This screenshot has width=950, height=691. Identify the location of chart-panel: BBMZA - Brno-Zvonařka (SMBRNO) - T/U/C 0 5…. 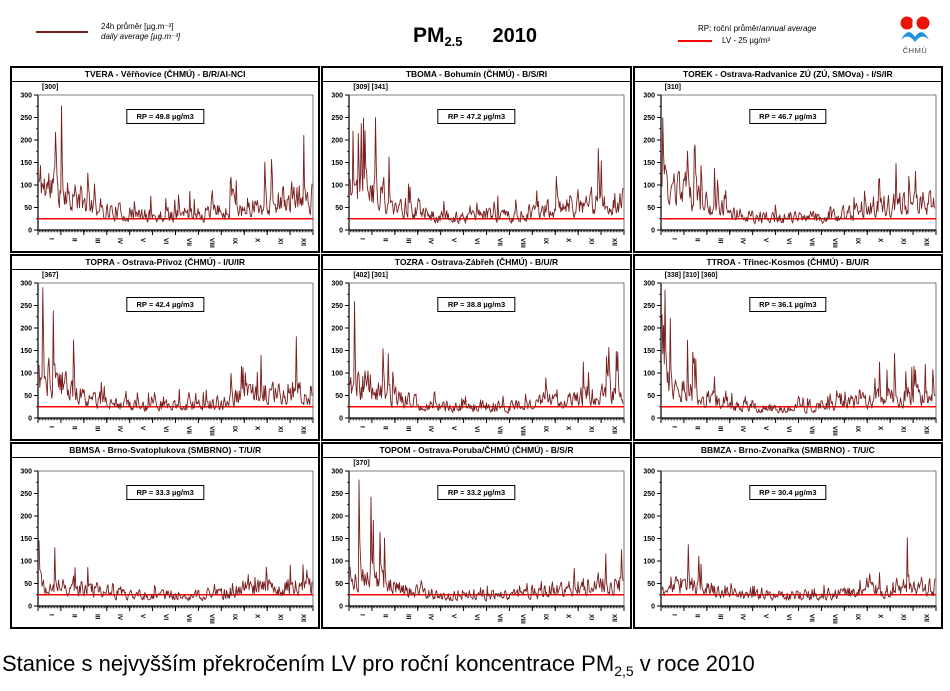
(787, 535).